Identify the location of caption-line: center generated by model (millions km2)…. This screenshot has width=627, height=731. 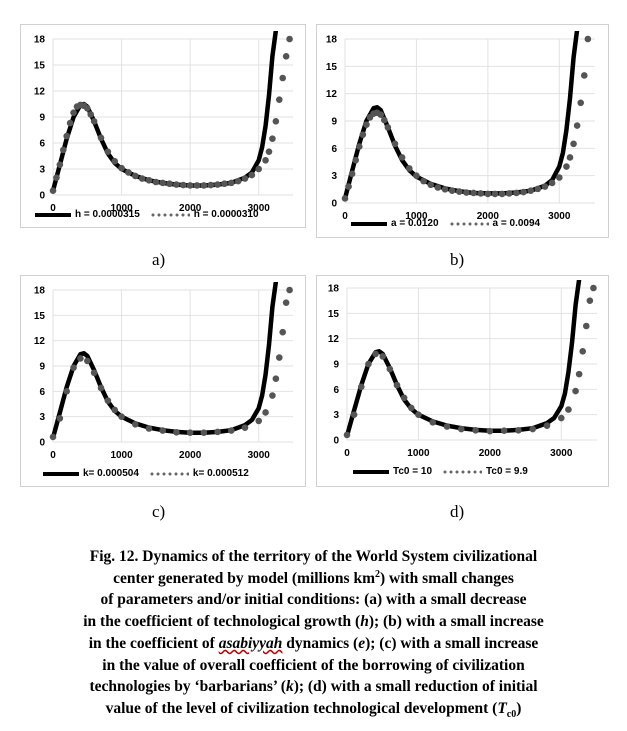
(313, 577).